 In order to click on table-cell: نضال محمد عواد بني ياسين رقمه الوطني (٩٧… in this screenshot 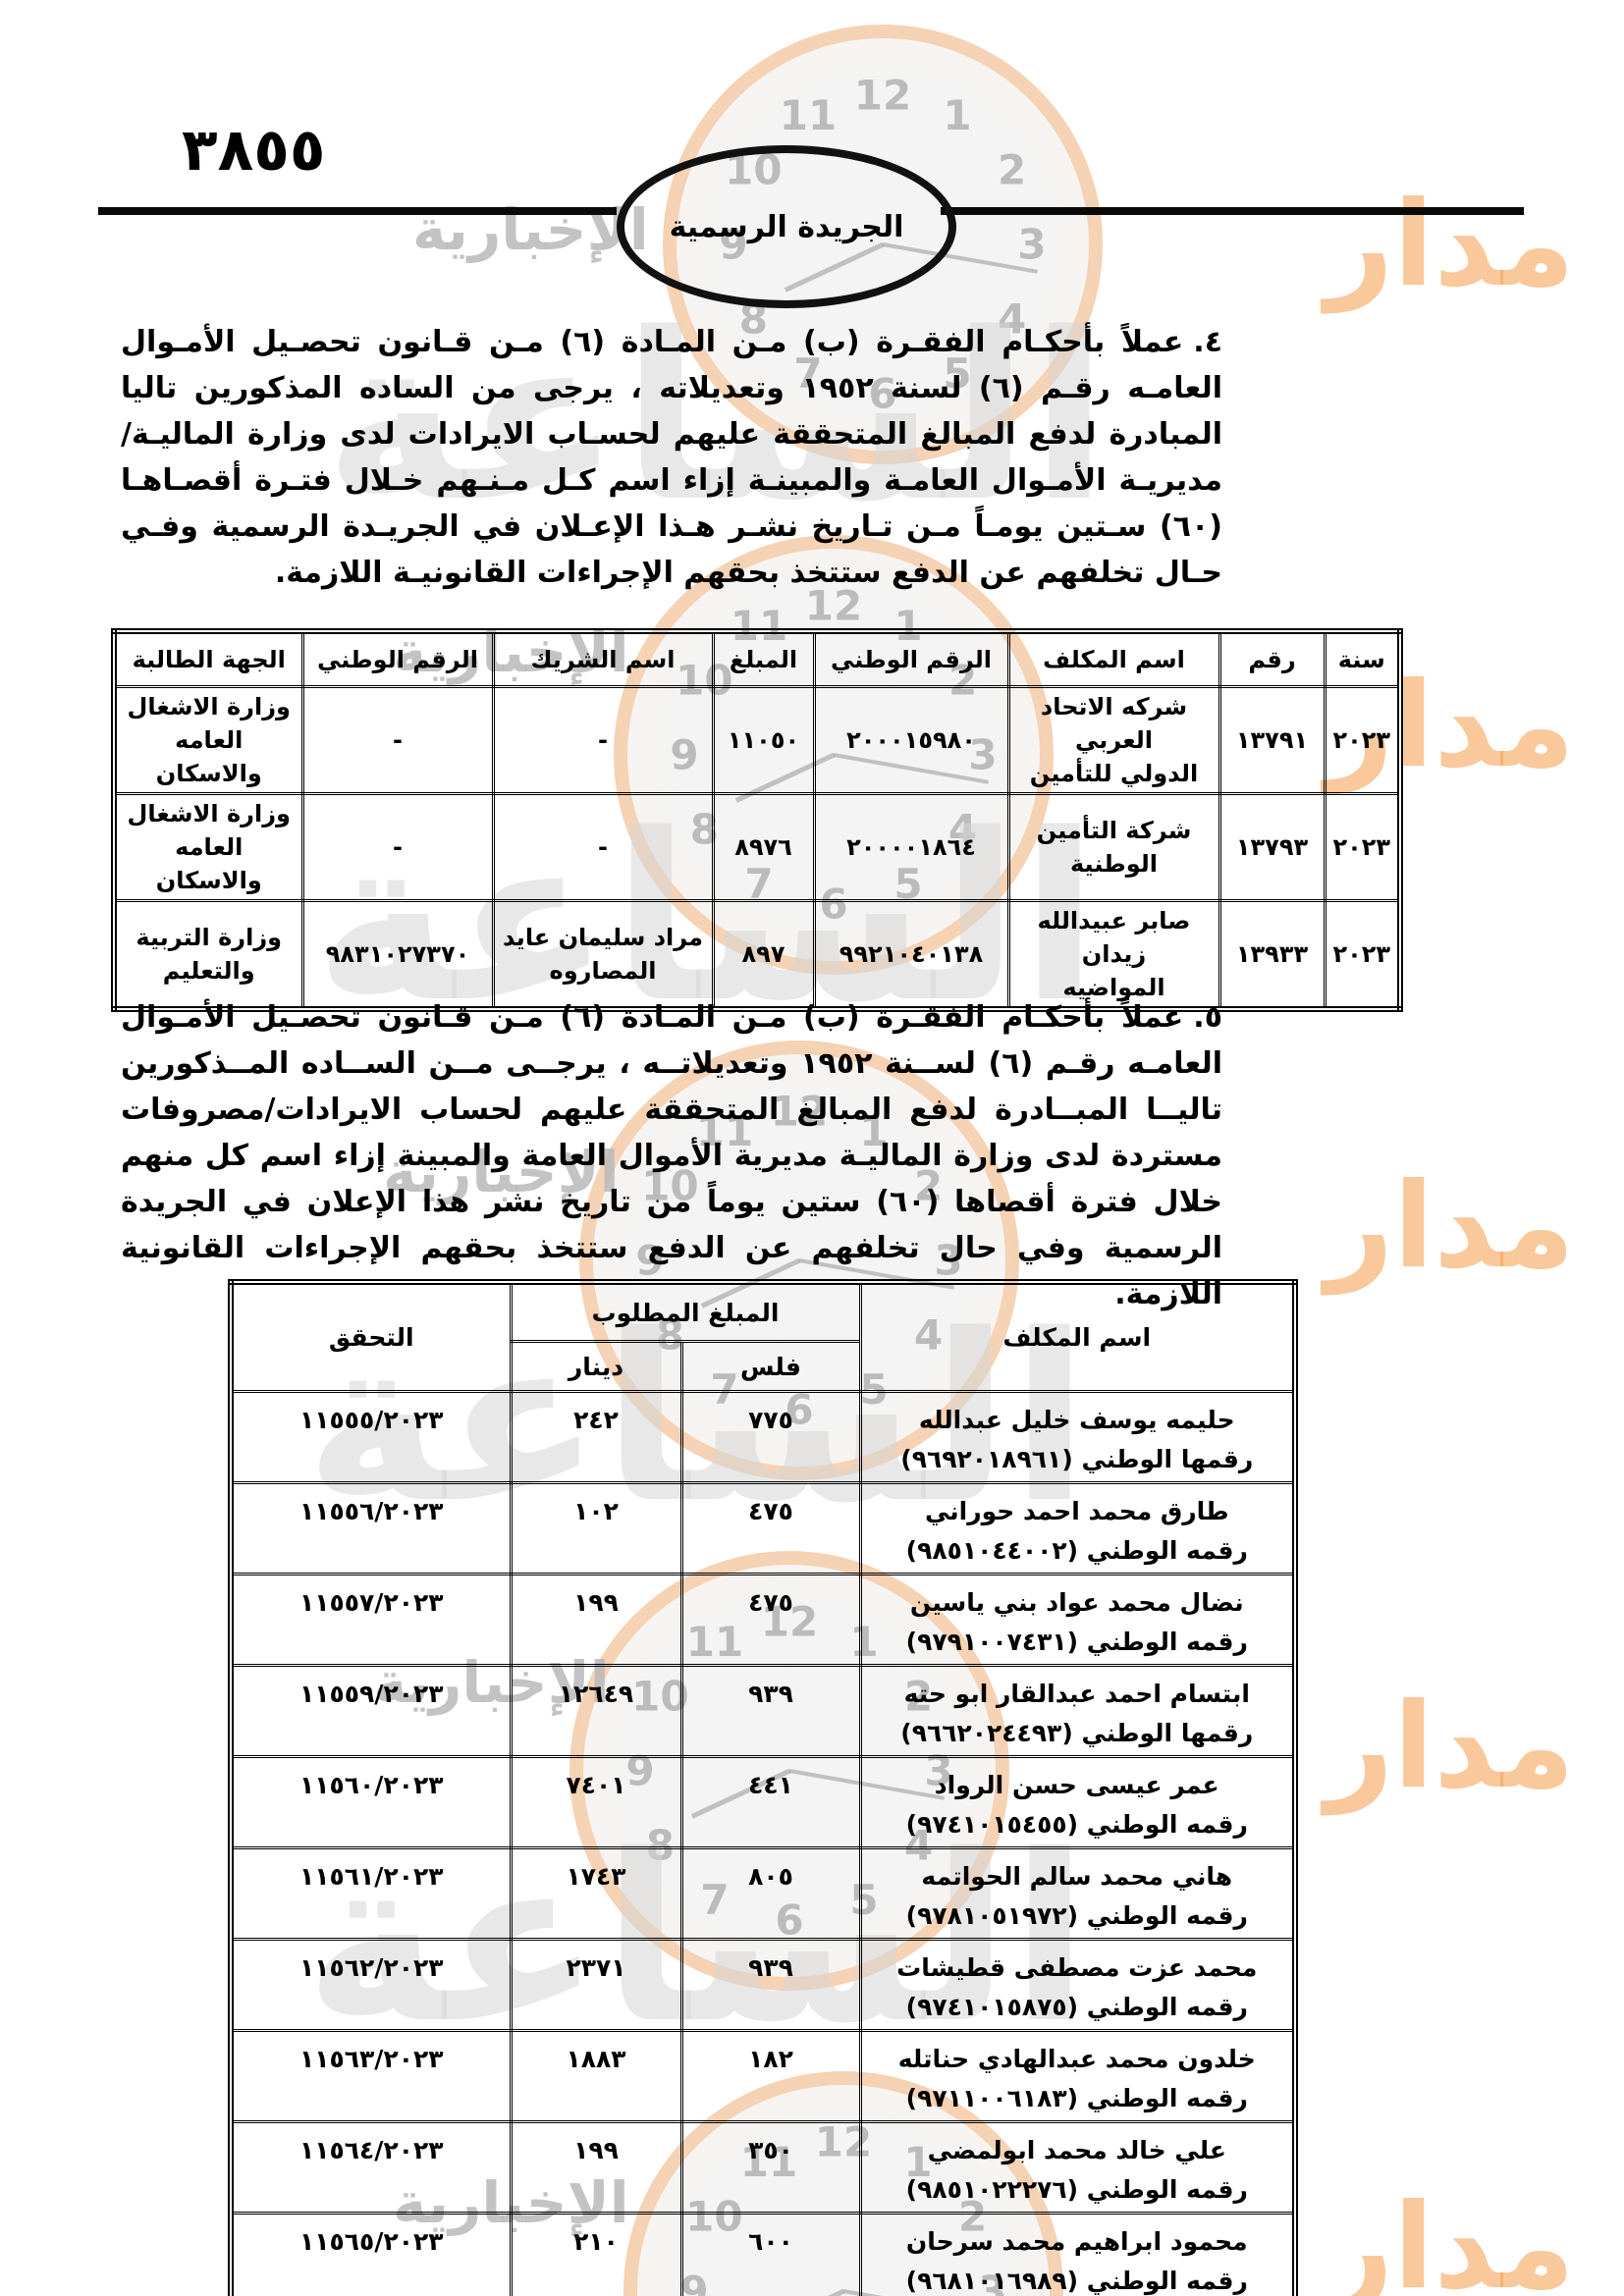, I will do `click(1077, 1620)`.